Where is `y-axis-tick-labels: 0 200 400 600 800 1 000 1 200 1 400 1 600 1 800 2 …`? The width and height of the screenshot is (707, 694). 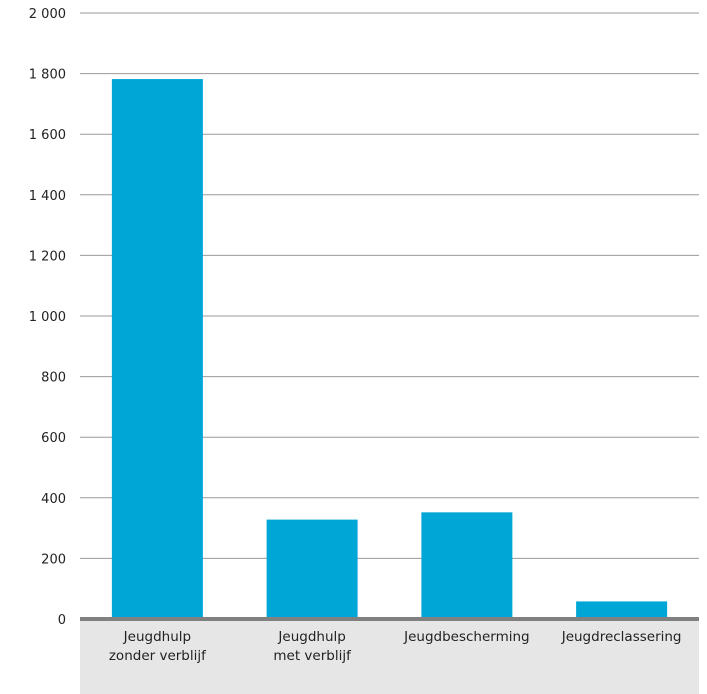 y-axis-tick-labels: 0 200 400 600 800 1 000 1 200 1 400 1 600 1 800 2 … is located at coordinates (47, 317).